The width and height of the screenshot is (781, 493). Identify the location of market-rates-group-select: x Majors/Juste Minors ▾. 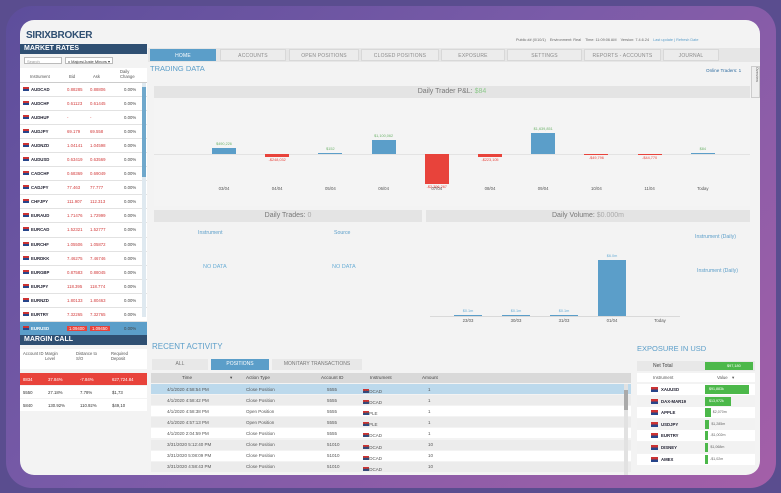
(89, 60).